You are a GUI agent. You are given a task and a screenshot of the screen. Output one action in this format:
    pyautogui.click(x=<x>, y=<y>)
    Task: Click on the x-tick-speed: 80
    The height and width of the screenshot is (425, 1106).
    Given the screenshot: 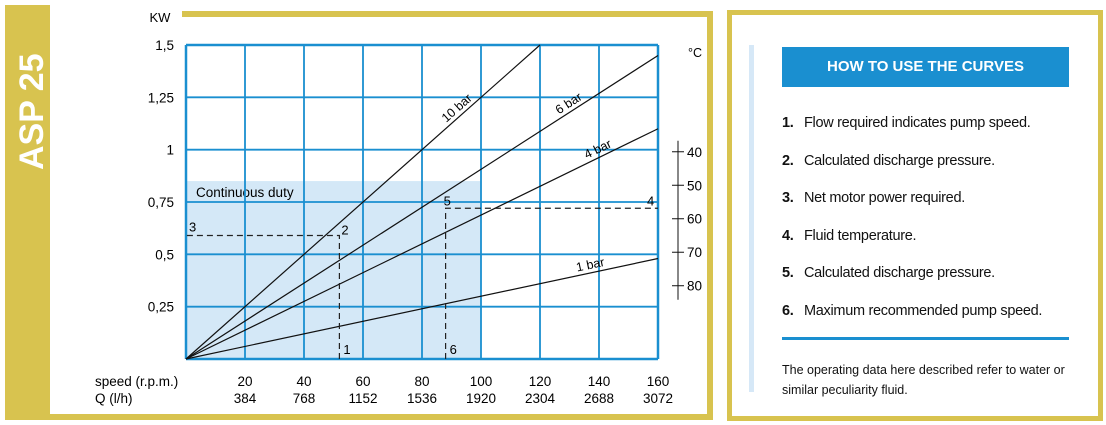 What is the action you would take?
    pyautogui.click(x=421, y=381)
    